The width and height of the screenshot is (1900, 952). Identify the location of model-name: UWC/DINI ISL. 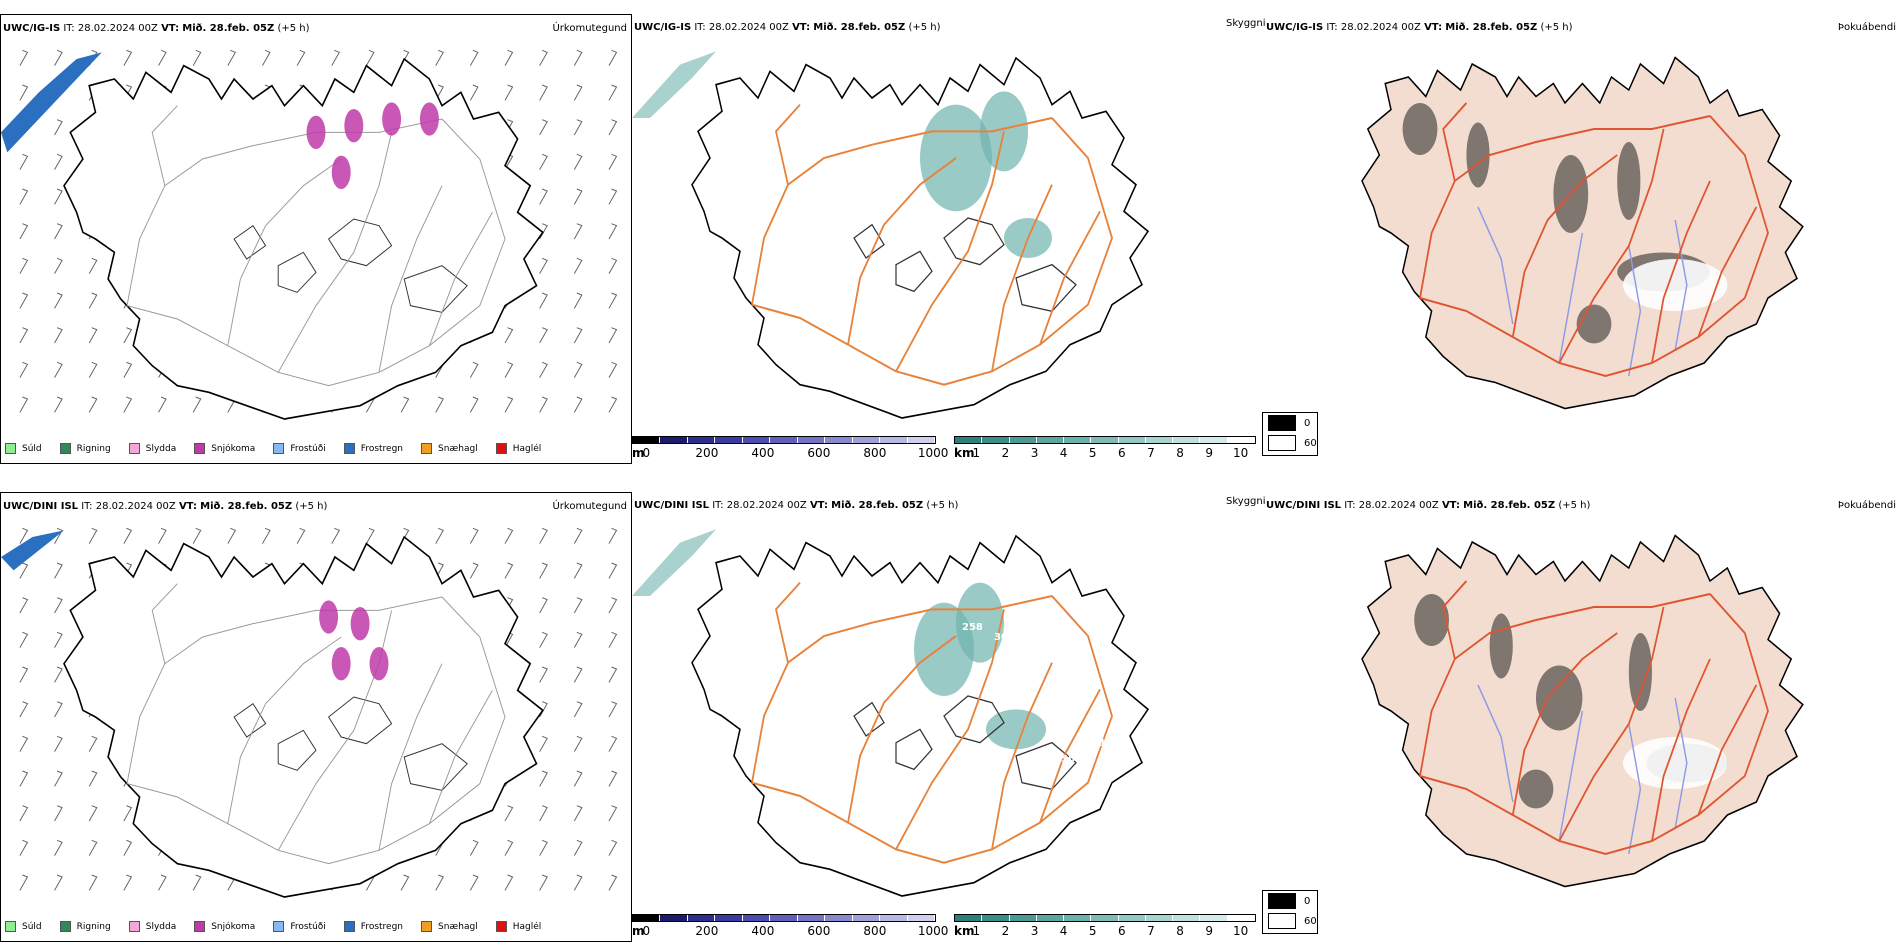
(1304, 505).